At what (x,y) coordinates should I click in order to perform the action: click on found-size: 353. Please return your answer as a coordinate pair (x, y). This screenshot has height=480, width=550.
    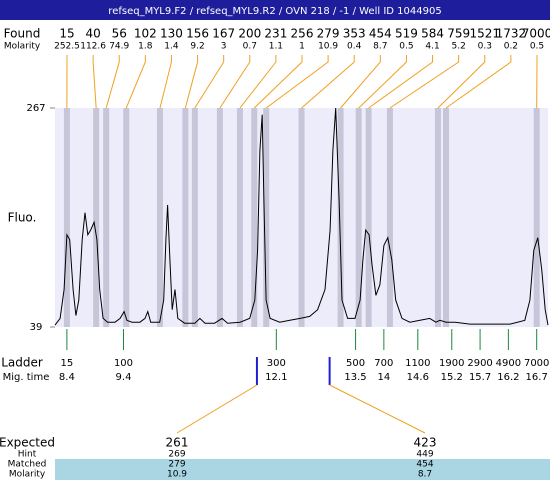
    Looking at the image, I should click on (354, 34).